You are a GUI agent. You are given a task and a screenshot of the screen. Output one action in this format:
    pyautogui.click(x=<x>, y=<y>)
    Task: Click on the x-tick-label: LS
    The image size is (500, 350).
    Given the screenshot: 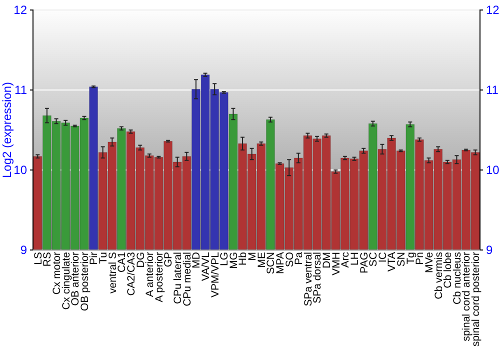 What is the action you would take?
    pyautogui.click(x=38, y=258)
    